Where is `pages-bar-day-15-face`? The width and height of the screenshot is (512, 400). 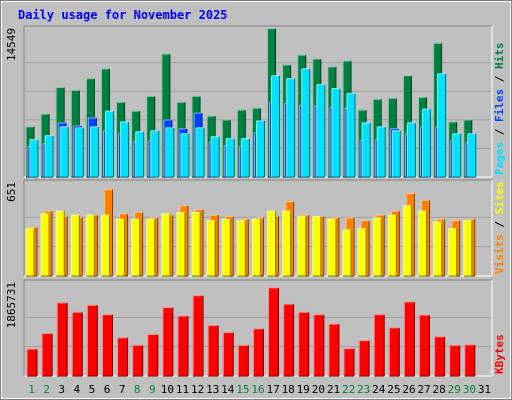 pages-bar-day-15-face is located at coordinates (245, 157).